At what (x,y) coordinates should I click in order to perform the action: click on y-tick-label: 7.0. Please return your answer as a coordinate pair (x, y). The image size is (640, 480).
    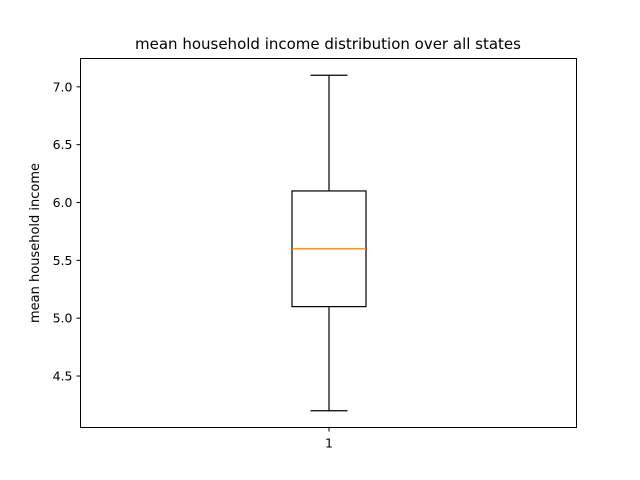
    Looking at the image, I should click on (63, 86).